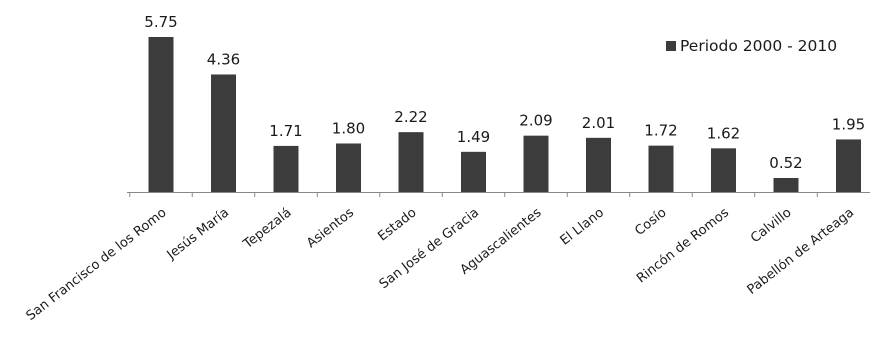 The image size is (870, 348). What do you see at coordinates (97, 264) in the screenshot?
I see `category-label: San Francisco de los Romo` at bounding box center [97, 264].